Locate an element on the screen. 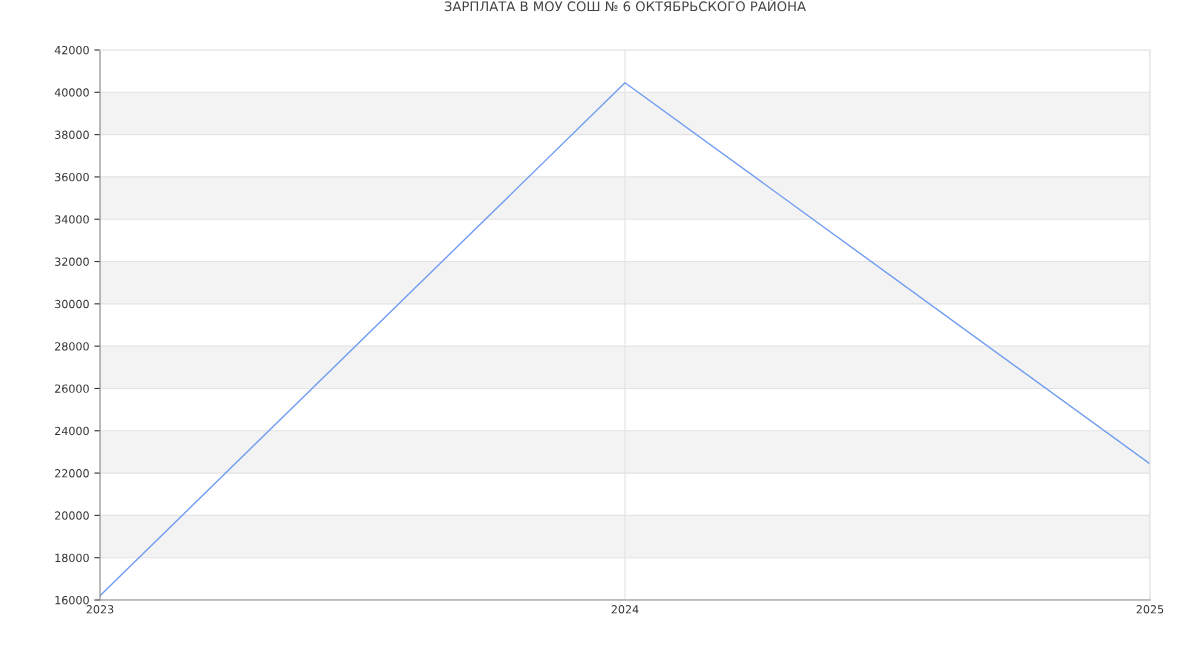  y-tick-label: 20000 is located at coordinates (72, 515).